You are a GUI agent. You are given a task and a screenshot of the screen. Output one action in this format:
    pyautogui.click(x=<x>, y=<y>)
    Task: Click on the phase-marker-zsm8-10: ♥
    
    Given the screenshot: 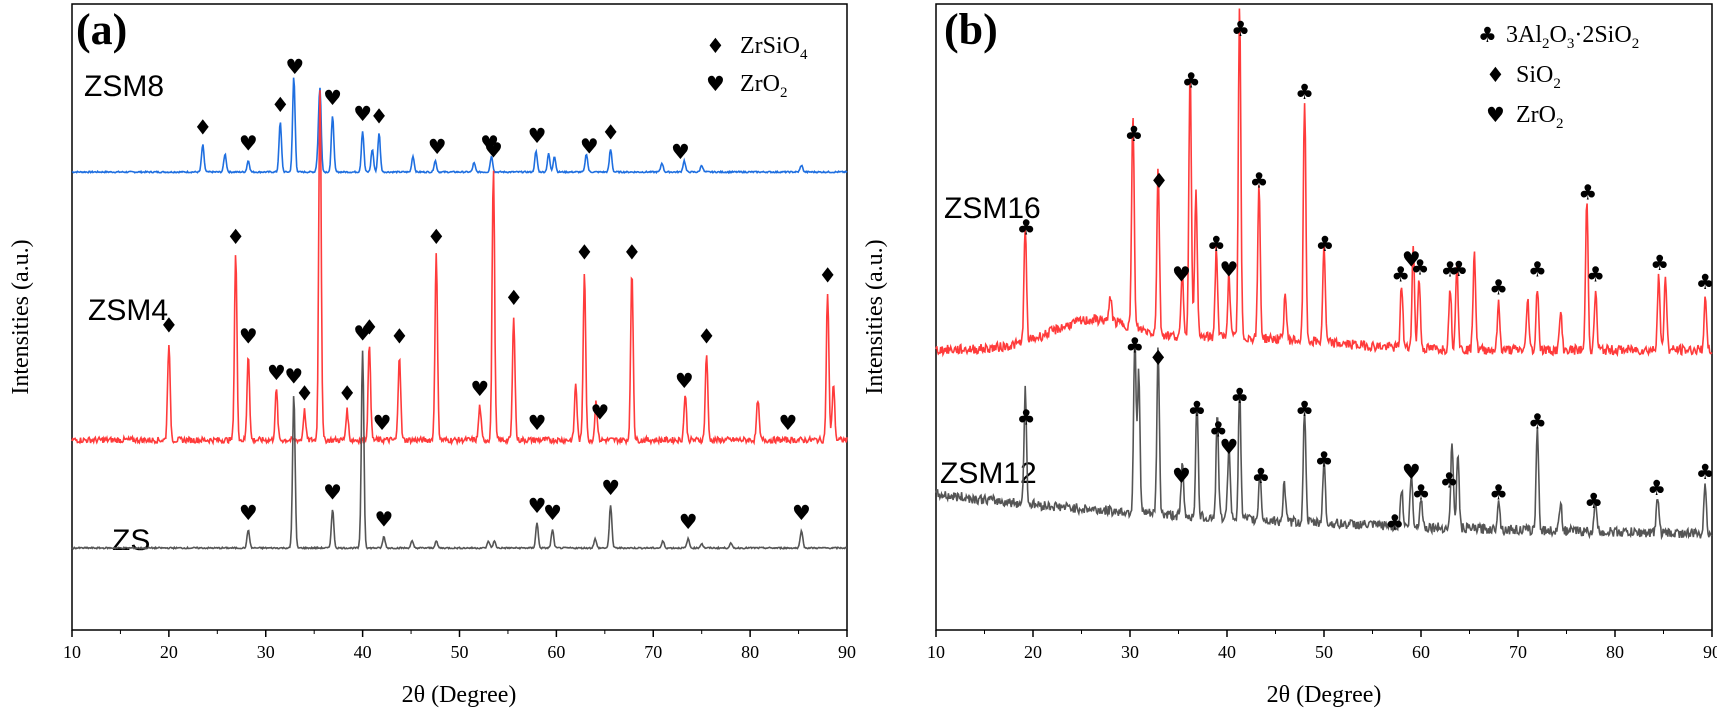 What is the action you would take?
    pyautogui.click(x=589, y=146)
    